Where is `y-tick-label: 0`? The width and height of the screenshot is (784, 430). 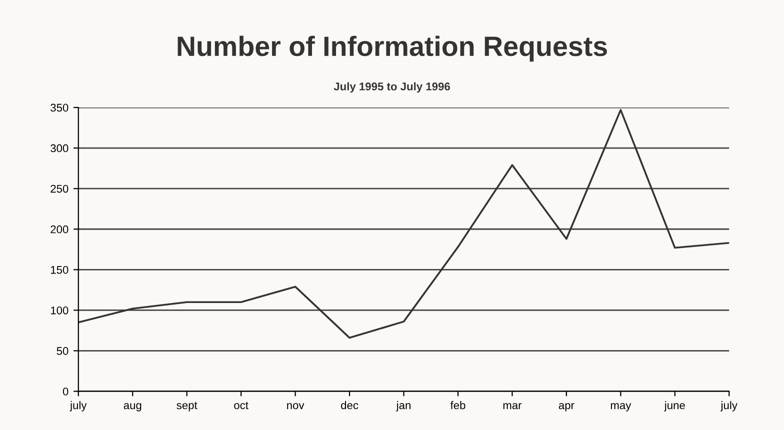 y-tick-label: 0 is located at coordinates (65, 392).